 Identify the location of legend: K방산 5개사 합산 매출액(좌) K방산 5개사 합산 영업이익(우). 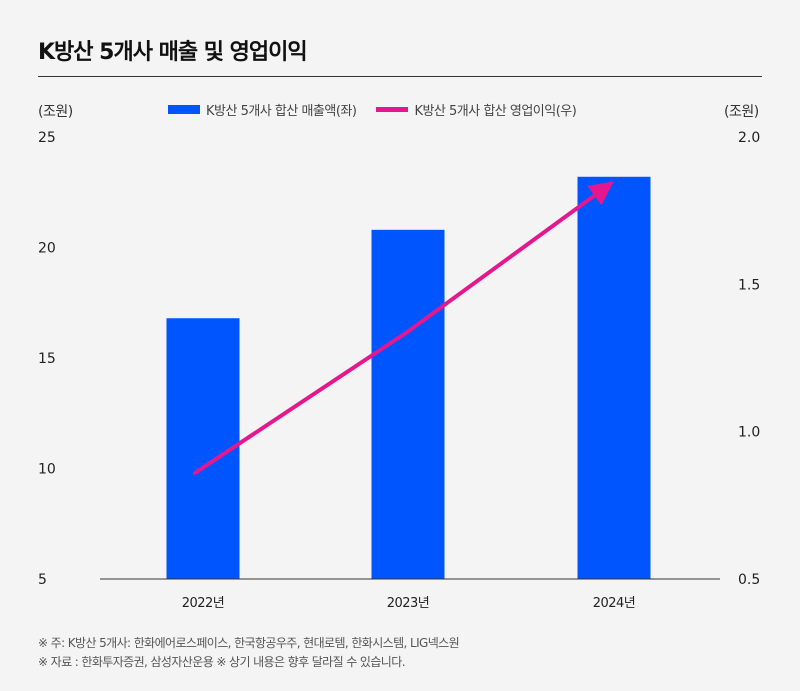
(382, 109).